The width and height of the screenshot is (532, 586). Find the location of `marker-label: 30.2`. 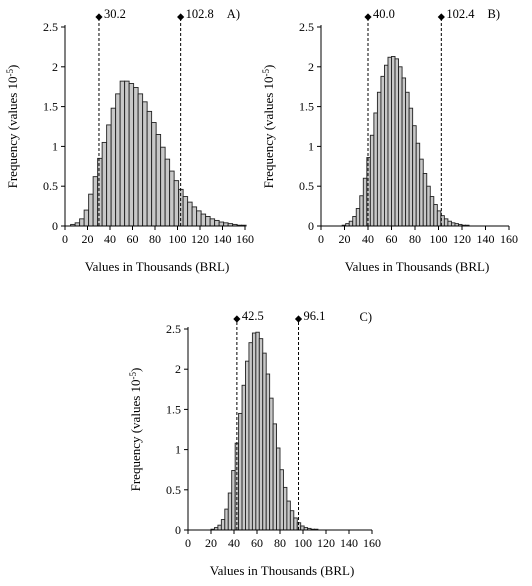

marker-label: 30.2 is located at coordinates (115, 14).